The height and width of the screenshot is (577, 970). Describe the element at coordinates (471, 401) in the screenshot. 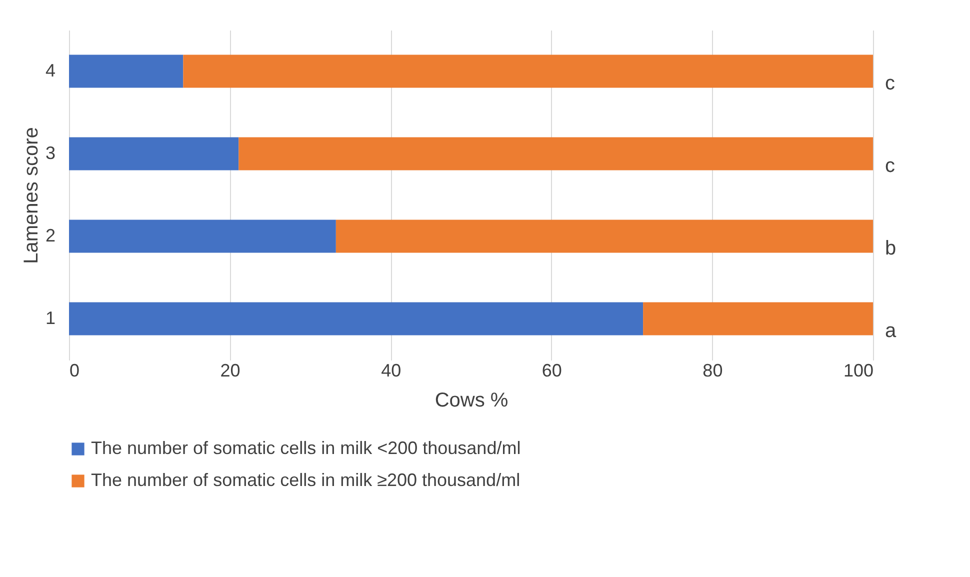

I see `x-axis-title: Cows %` at that location.